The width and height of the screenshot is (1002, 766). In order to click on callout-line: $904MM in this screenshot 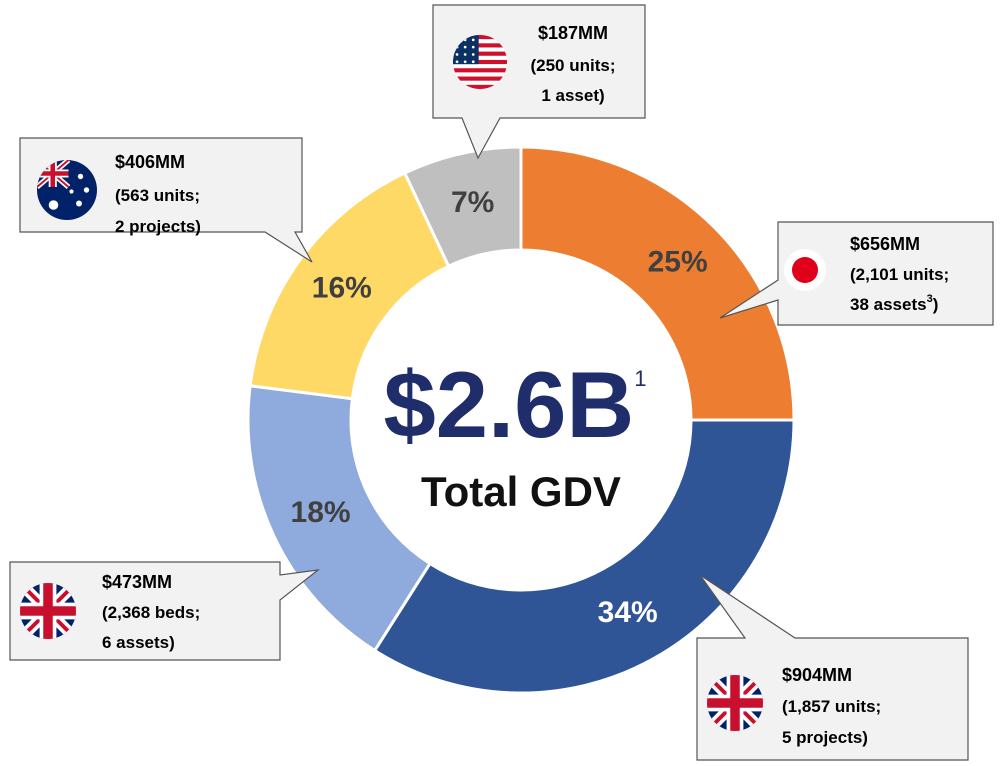, I will do `click(817, 675)`.